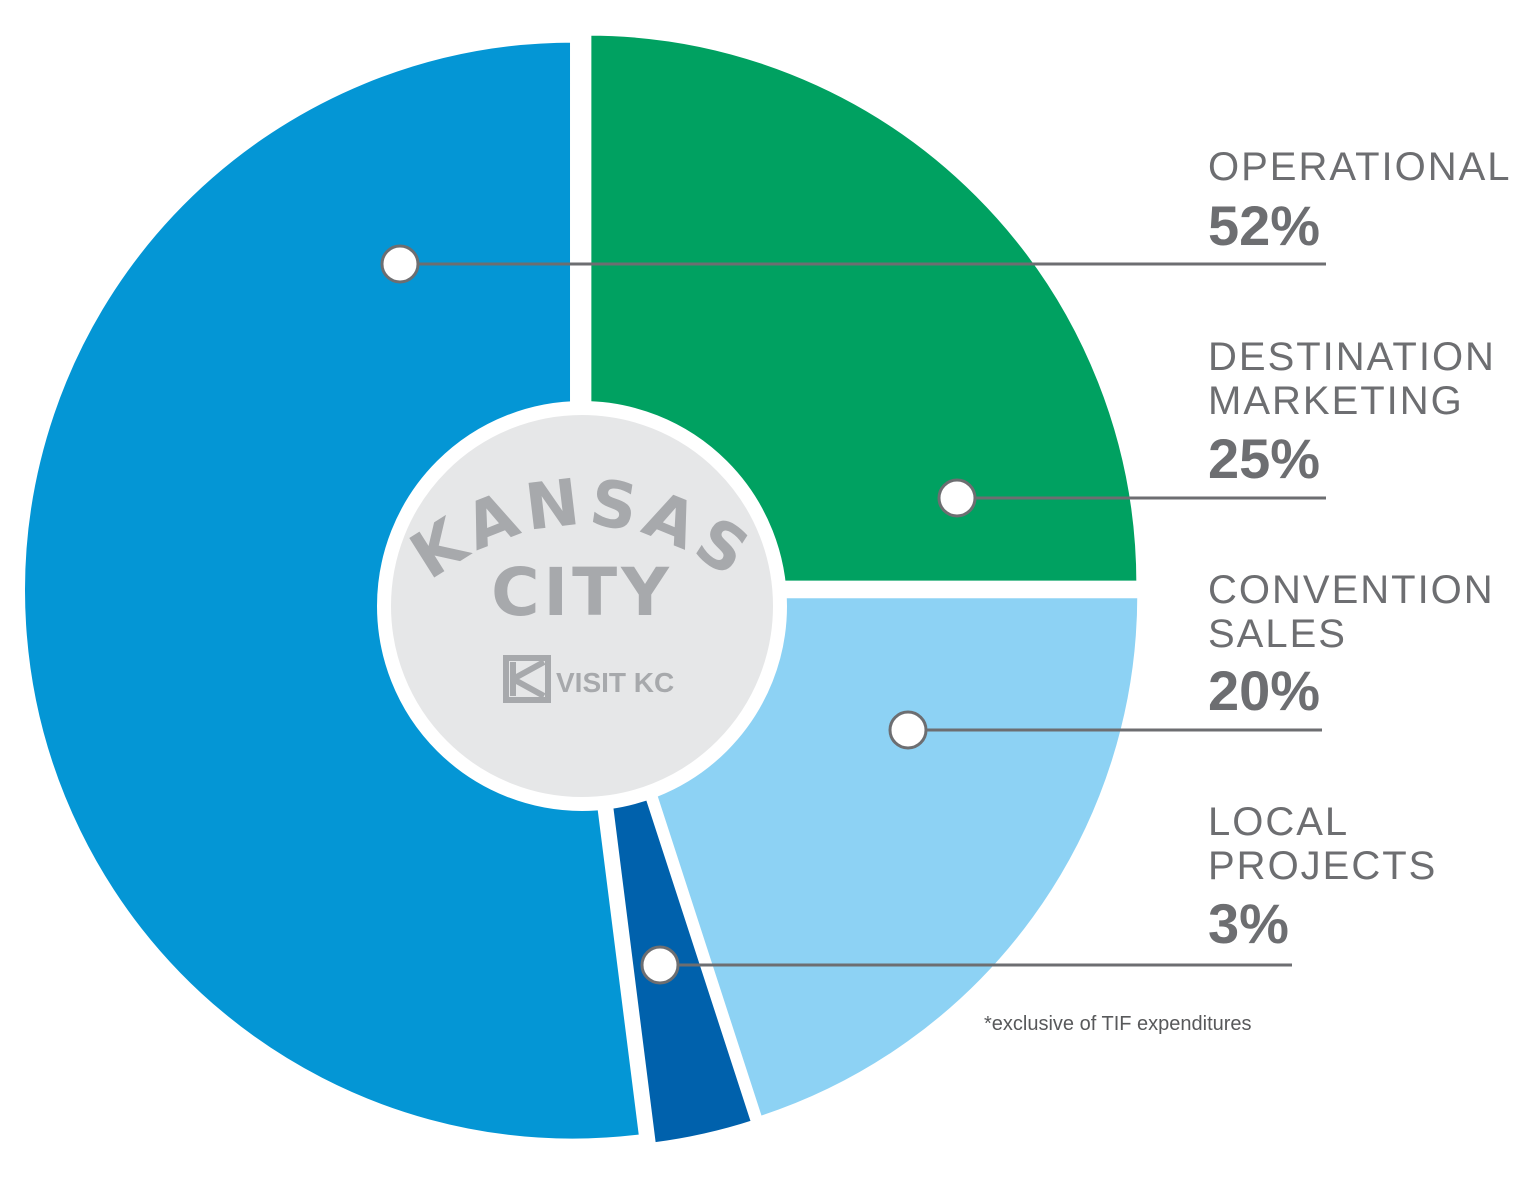 Image resolution: width=1538 pixels, height=1180 pixels. I want to click on slice-name-destination-marketing: MARKETING, so click(1336, 401).